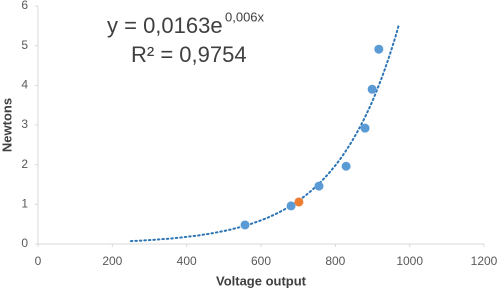  Describe the element at coordinates (24, 243) in the screenshot. I see `y-tick-label: 0` at that location.